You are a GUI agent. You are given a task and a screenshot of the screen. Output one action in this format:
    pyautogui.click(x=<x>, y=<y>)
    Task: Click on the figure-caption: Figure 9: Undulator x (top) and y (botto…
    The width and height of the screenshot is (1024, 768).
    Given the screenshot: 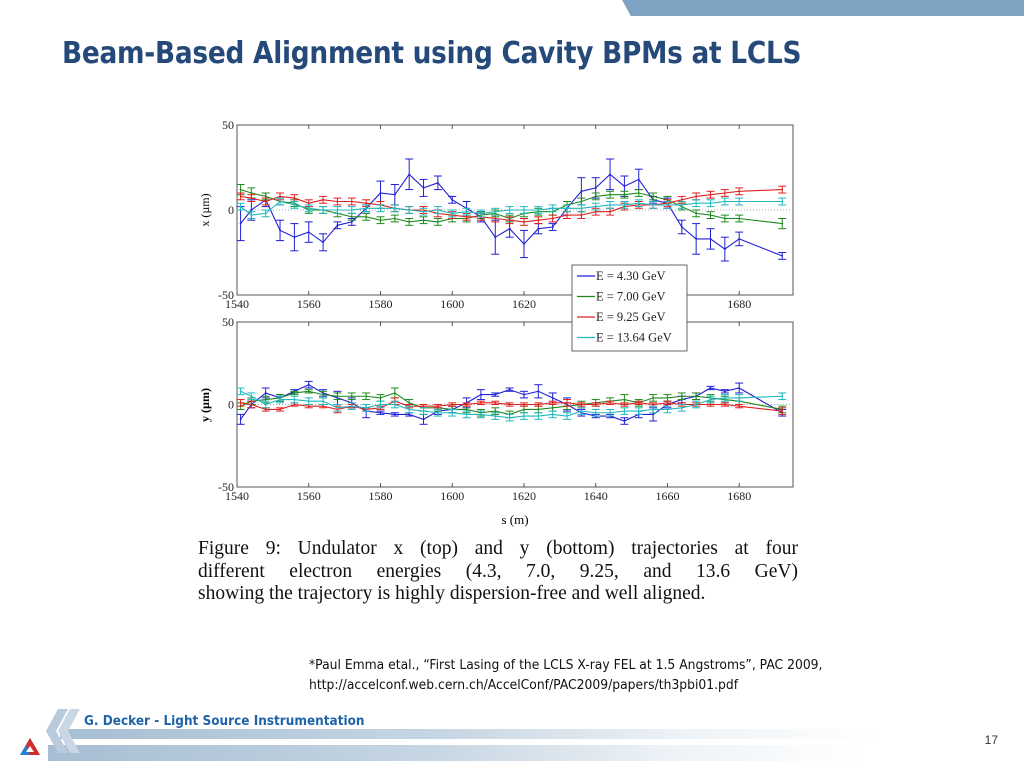 What is the action you would take?
    pyautogui.click(x=498, y=572)
    